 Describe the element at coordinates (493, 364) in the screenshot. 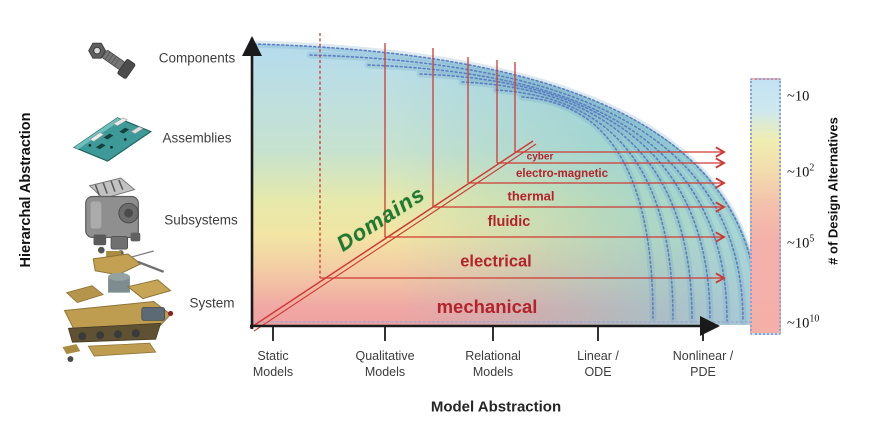

I see `x-tick-relational-models: Relational Models` at that location.